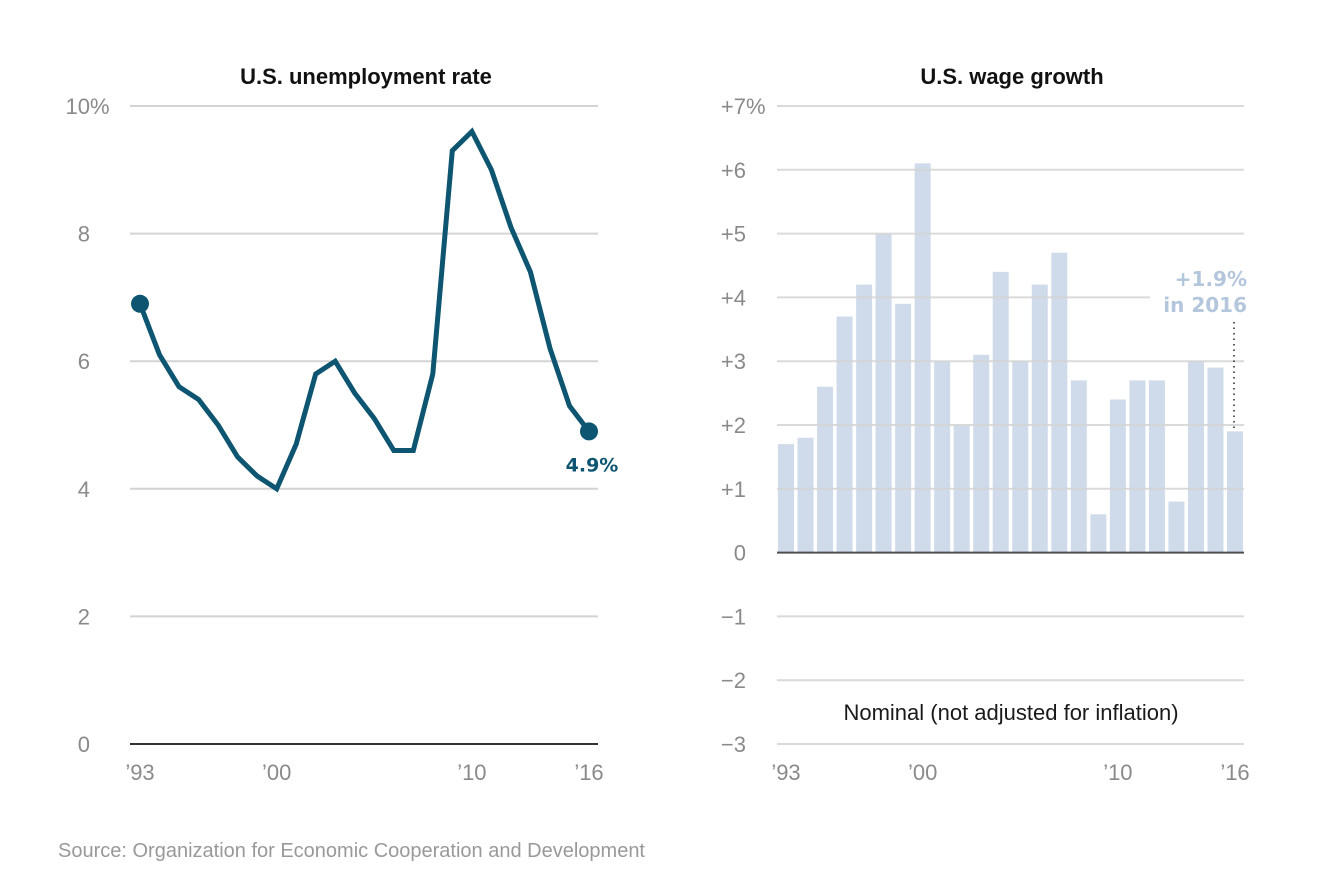 This screenshot has height=896, width=1342. Describe the element at coordinates (733, 297) in the screenshot. I see `y-tick-label: +4` at that location.